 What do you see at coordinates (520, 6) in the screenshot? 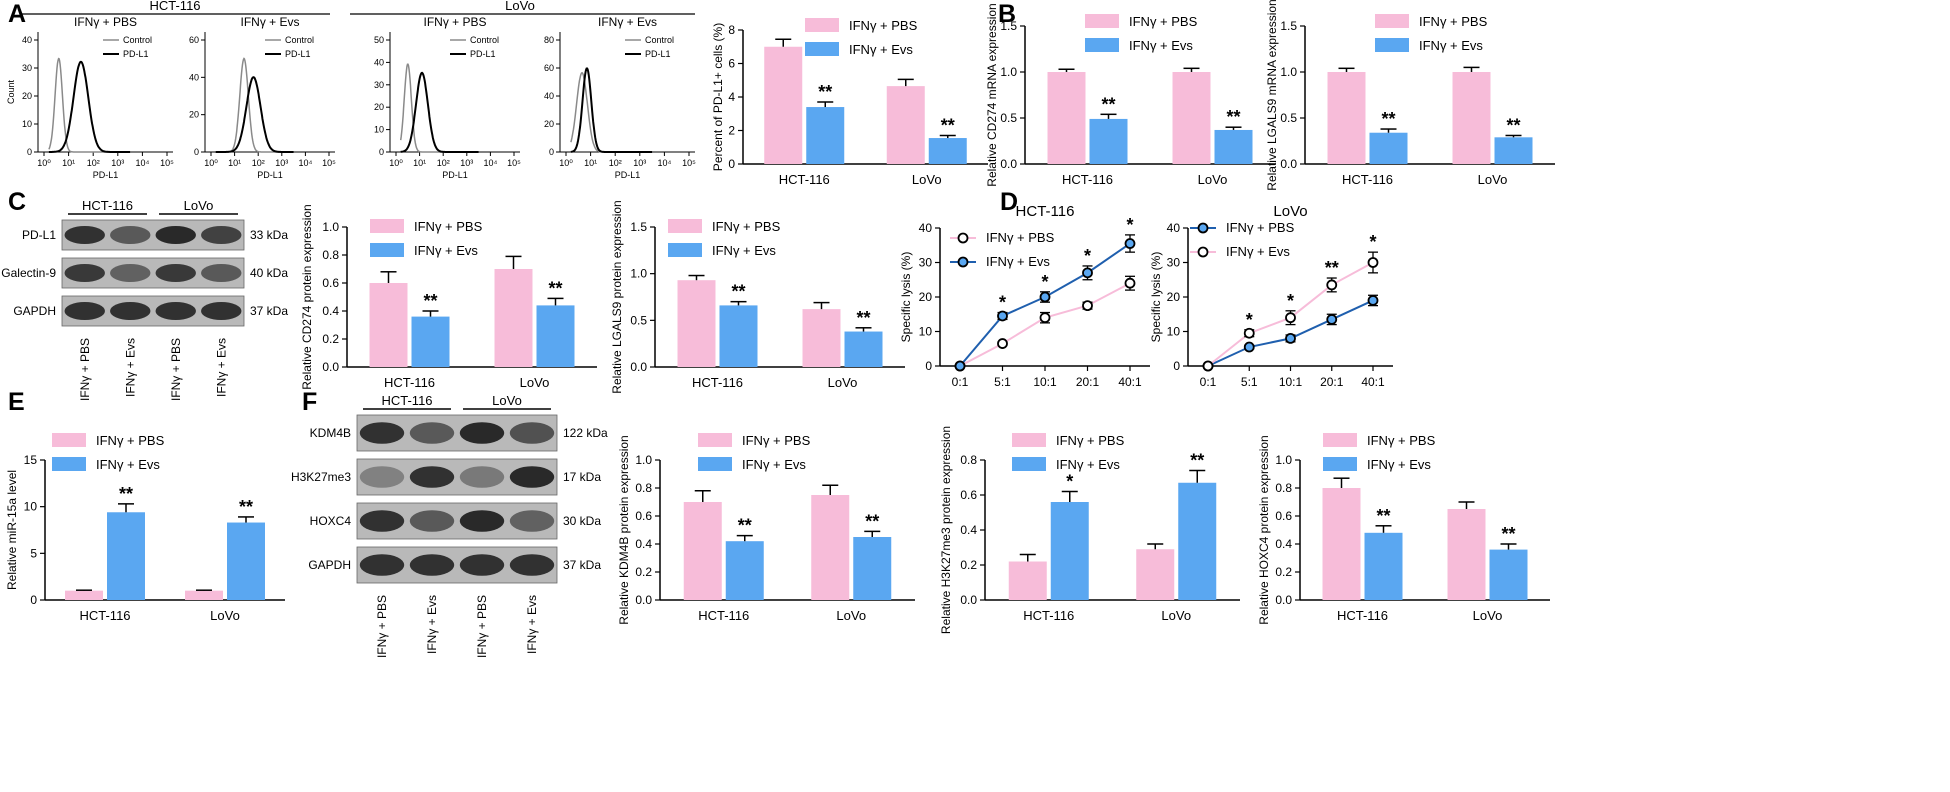
I see `cell-line-header: LoVo` at bounding box center [520, 6].